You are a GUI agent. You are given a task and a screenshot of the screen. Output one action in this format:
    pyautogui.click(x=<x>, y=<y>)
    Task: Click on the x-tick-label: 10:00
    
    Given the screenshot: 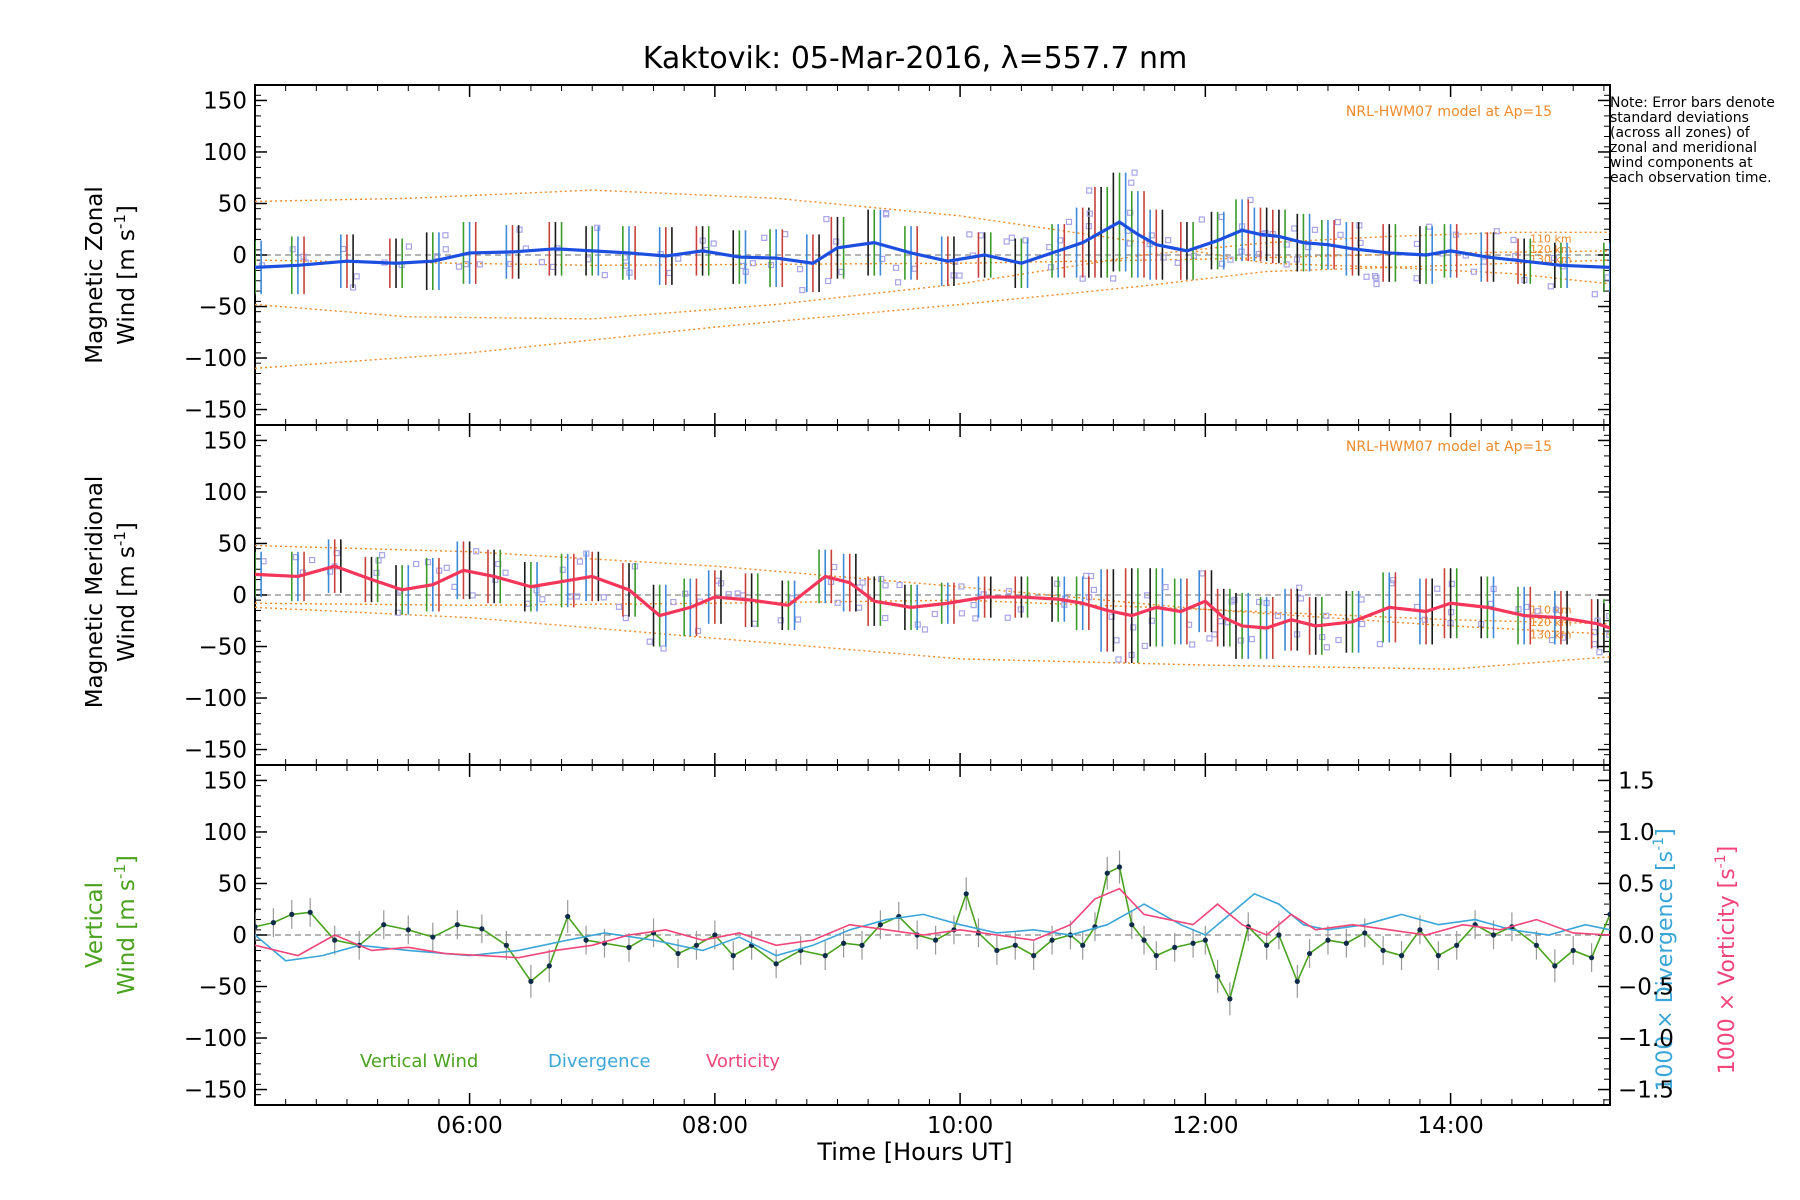 What is the action you would take?
    pyautogui.click(x=960, y=1126)
    